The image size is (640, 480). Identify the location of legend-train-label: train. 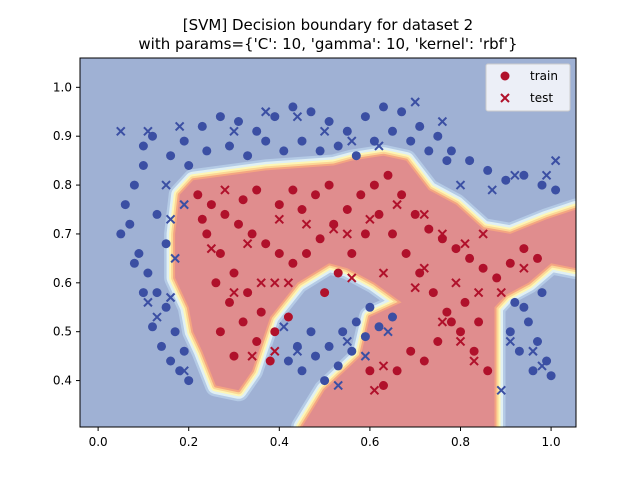
(544, 76).